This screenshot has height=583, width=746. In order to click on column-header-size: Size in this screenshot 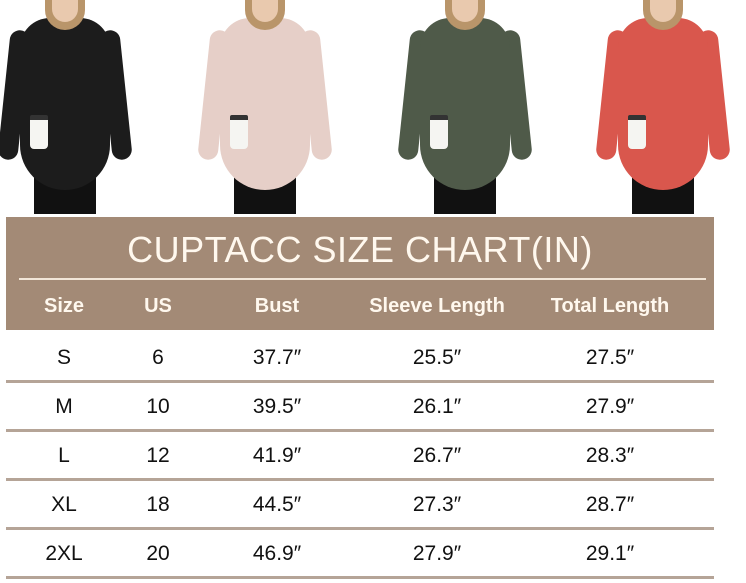, I will do `click(64, 306)`.